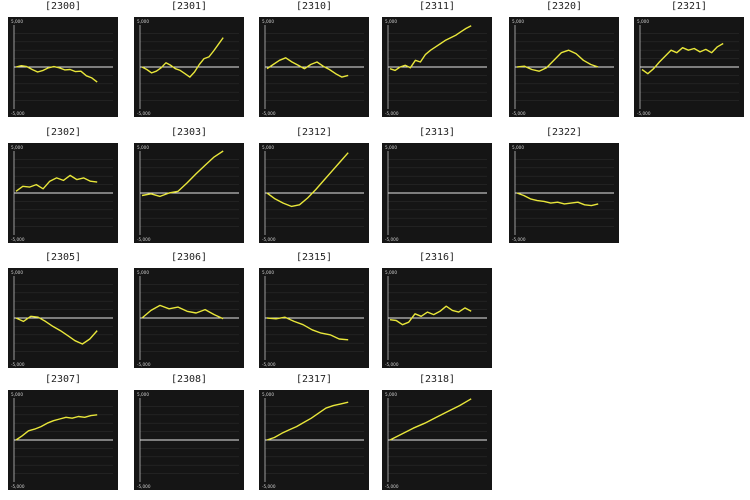  I want to click on chart-title: [2306], so click(189, 257).